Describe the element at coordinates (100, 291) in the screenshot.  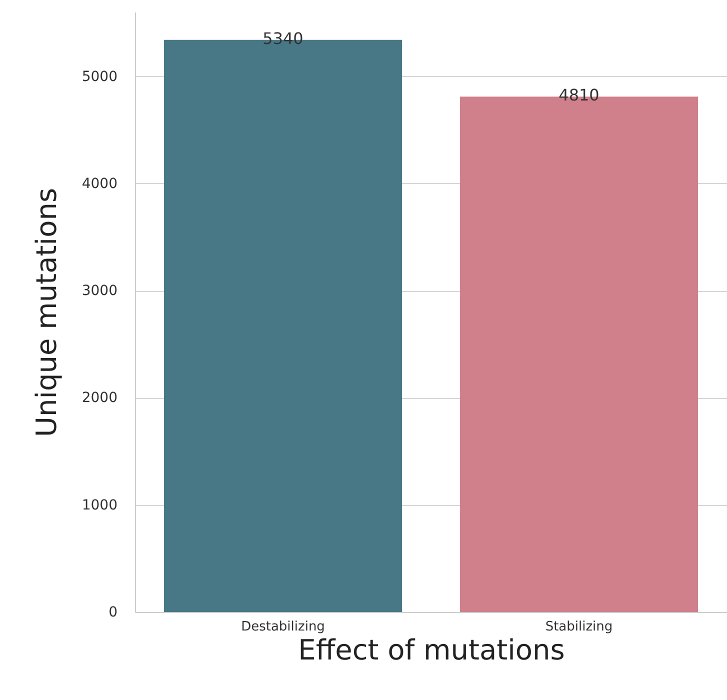
I see `y-tick-label: 3000` at that location.